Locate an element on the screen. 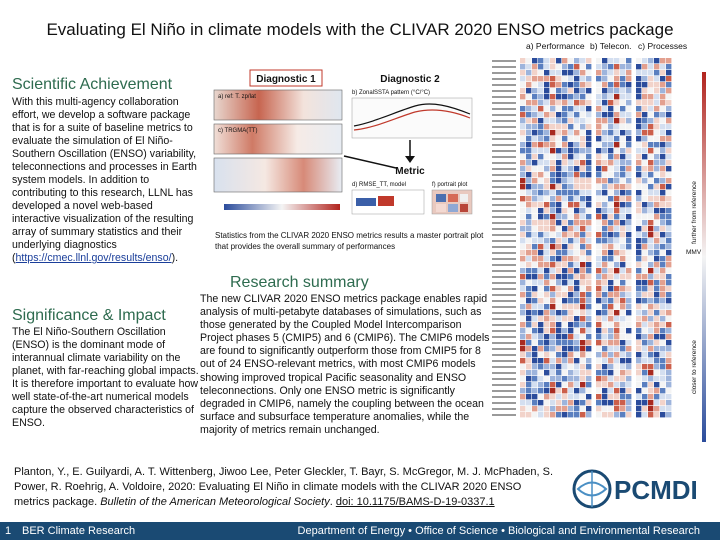 The height and width of the screenshot is (540, 720). map-panel-e is located at coordinates (278, 175).